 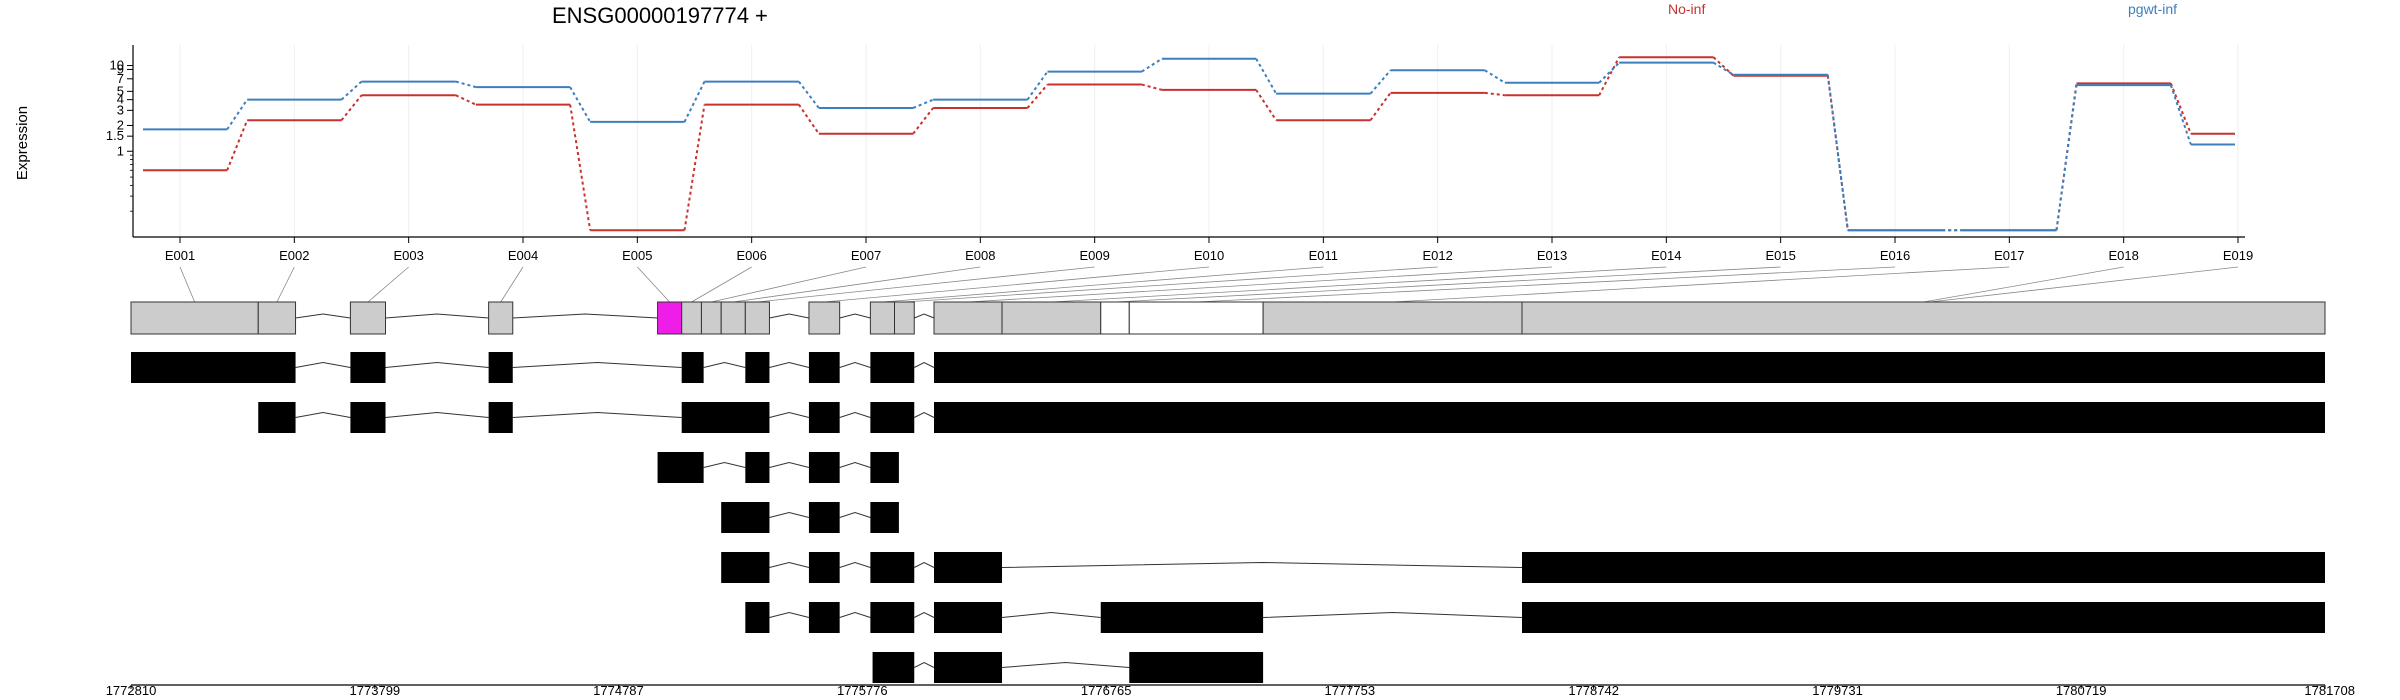 I want to click on y-tick-label: 1, so click(x=120, y=150).